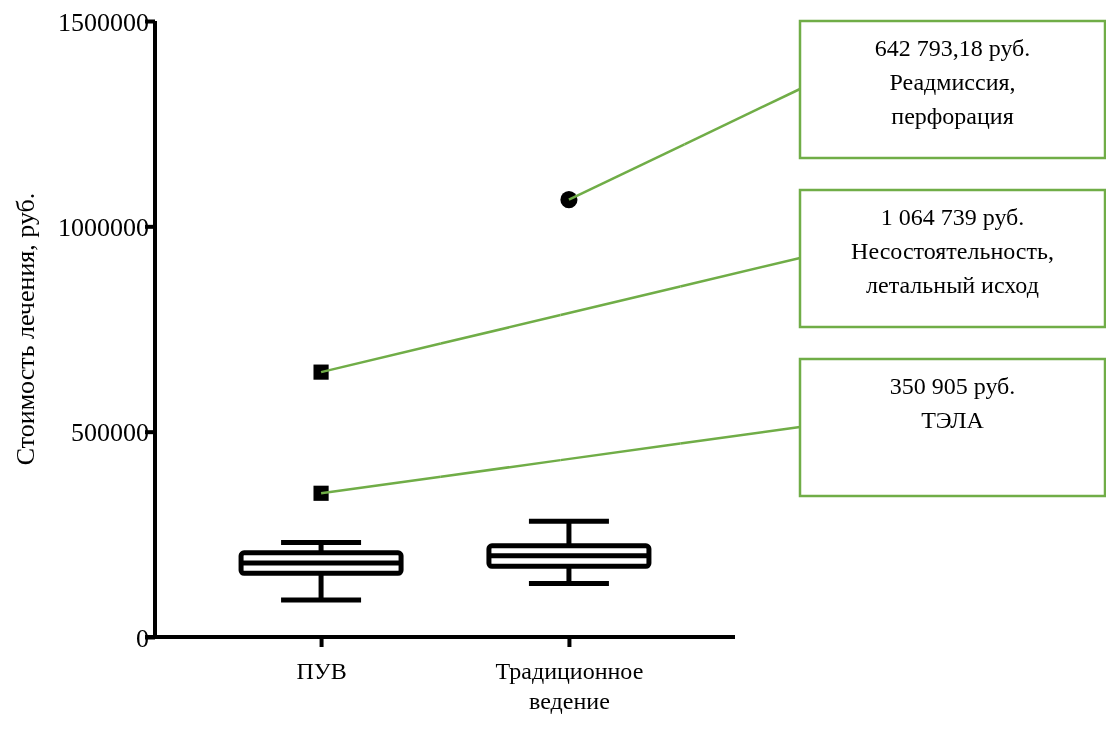 The image size is (1106, 734). What do you see at coordinates (103, 227) in the screenshot?
I see `y-tick-label: 1000000` at bounding box center [103, 227].